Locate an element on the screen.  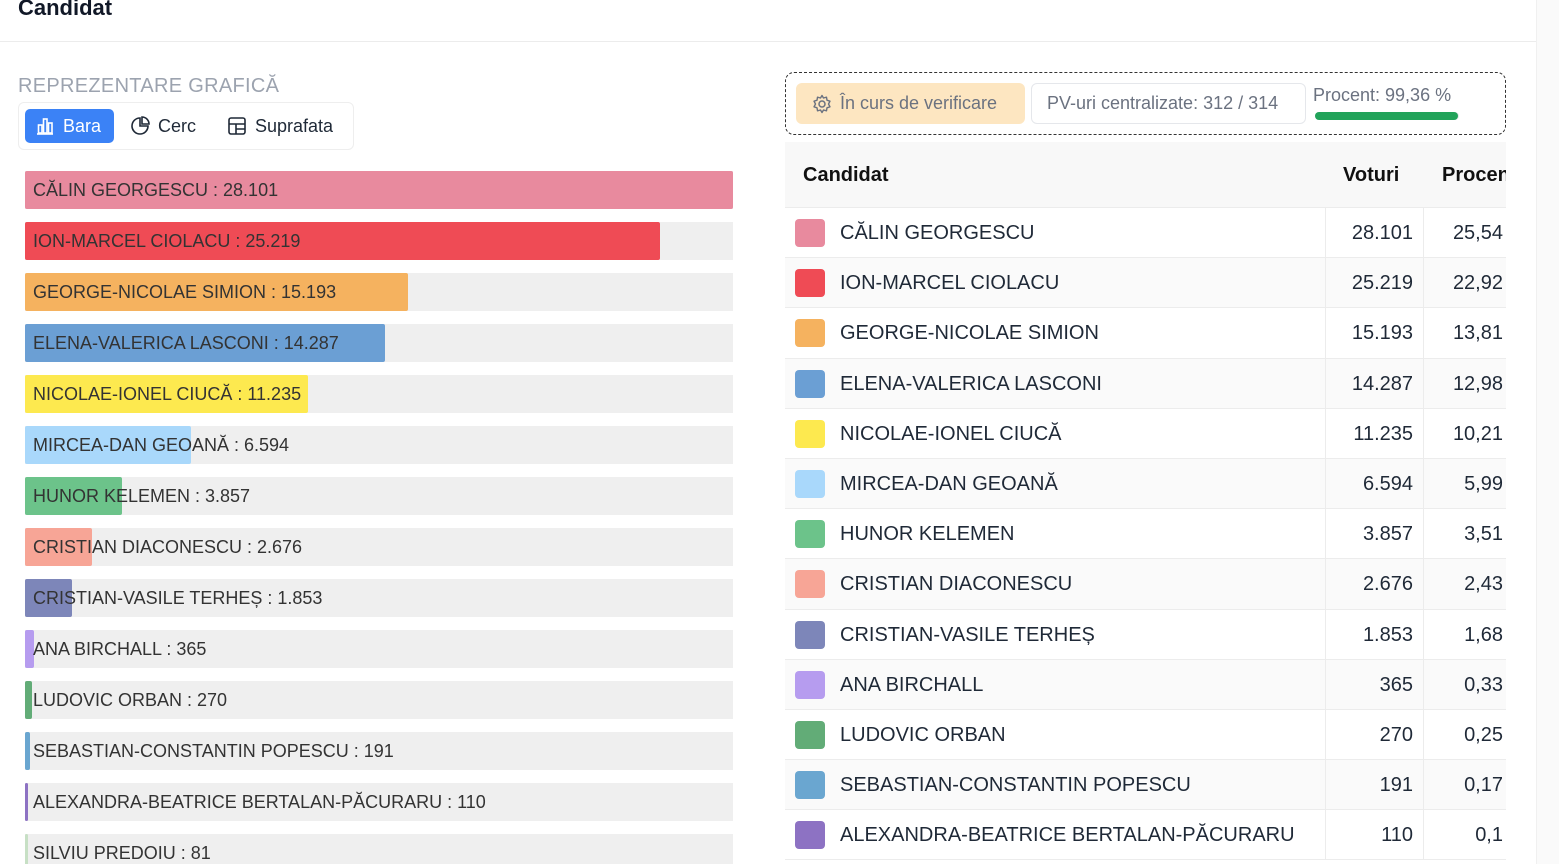
percent-progress-fill is located at coordinates (1386, 116).